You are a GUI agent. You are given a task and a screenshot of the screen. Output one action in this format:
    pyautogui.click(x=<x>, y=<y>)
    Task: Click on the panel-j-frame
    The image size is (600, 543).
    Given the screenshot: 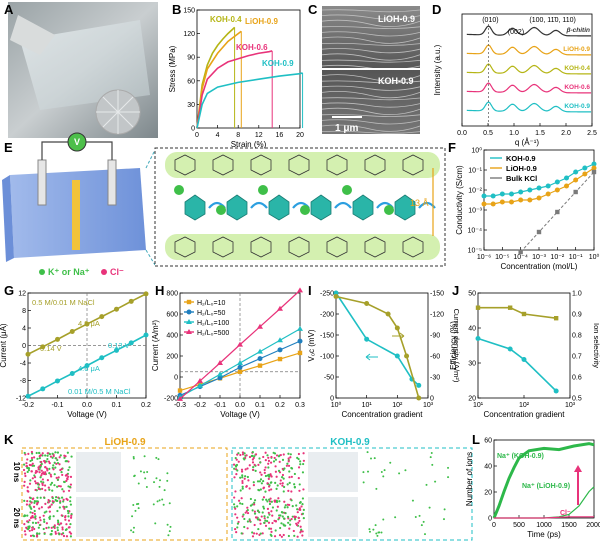 What is the action you would take?
    pyautogui.click(x=524, y=345)
    